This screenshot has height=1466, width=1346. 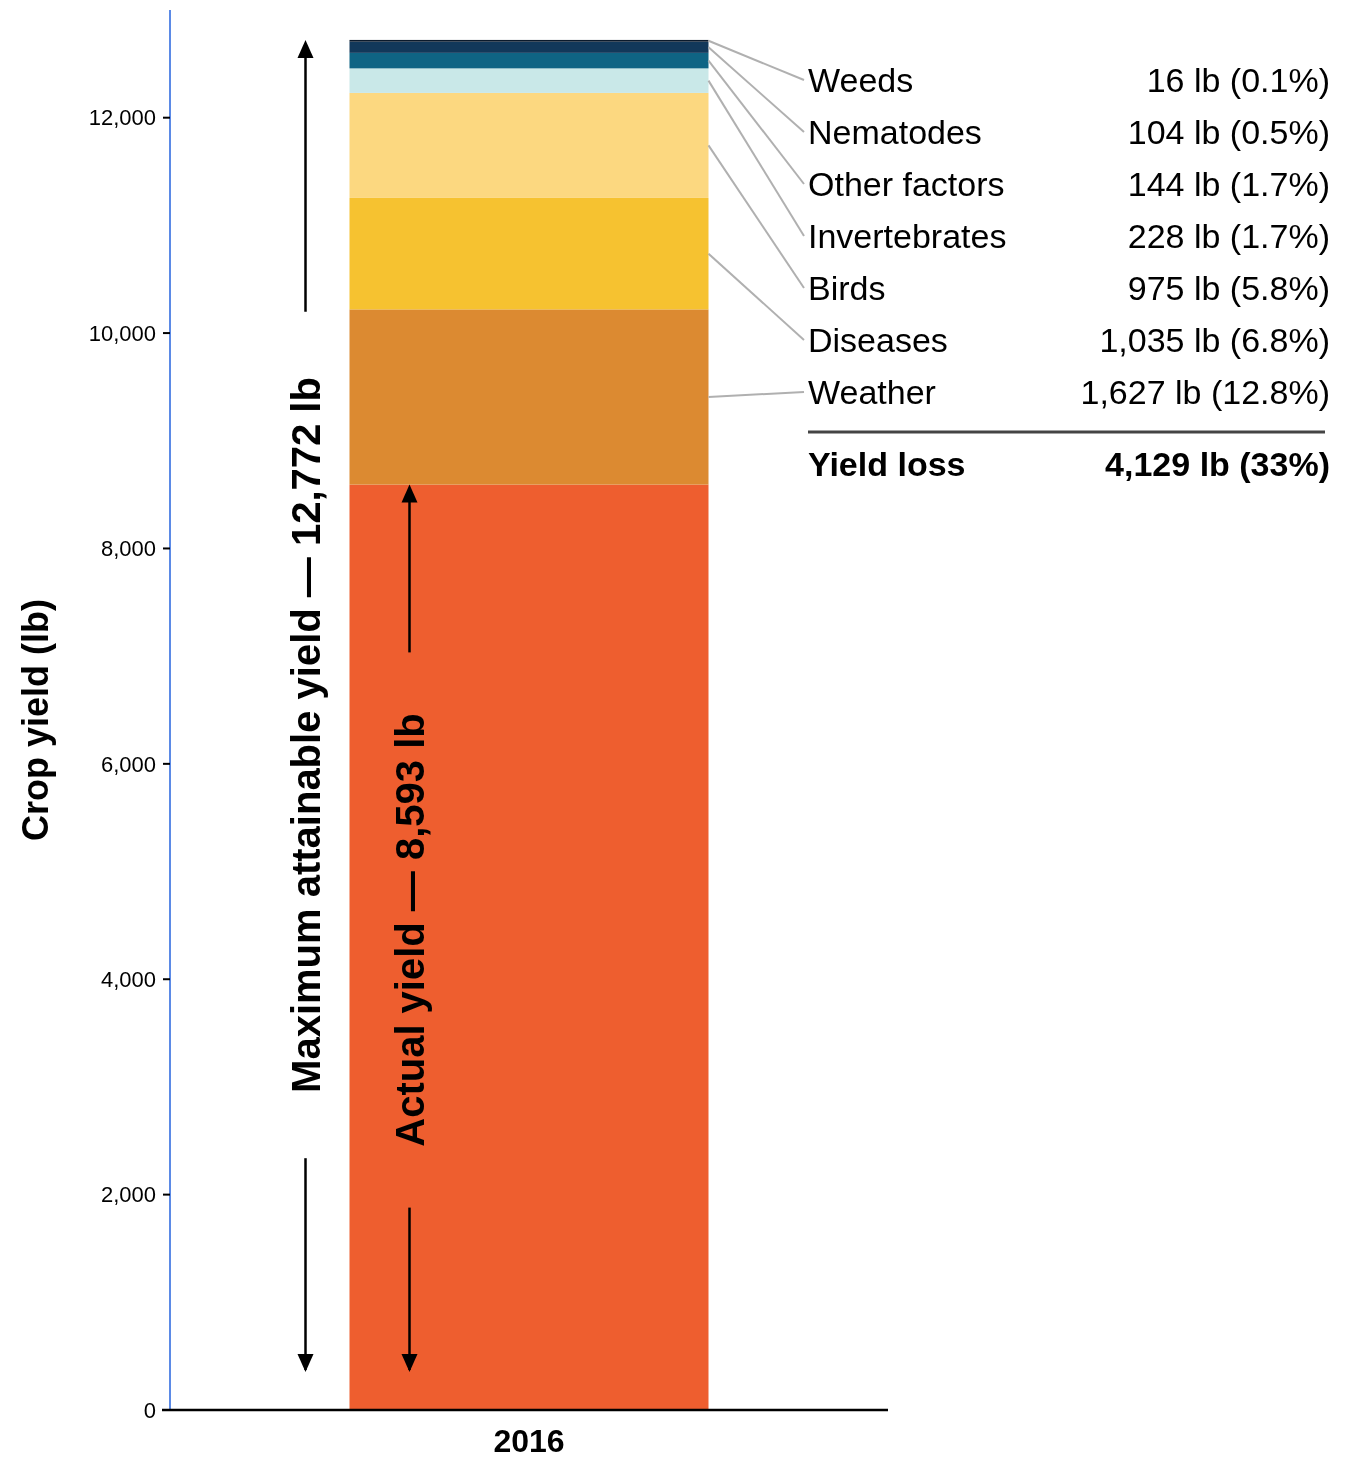 What do you see at coordinates (1228, 183) in the screenshot?
I see `text: 144 lb (1.7%)` at bounding box center [1228, 183].